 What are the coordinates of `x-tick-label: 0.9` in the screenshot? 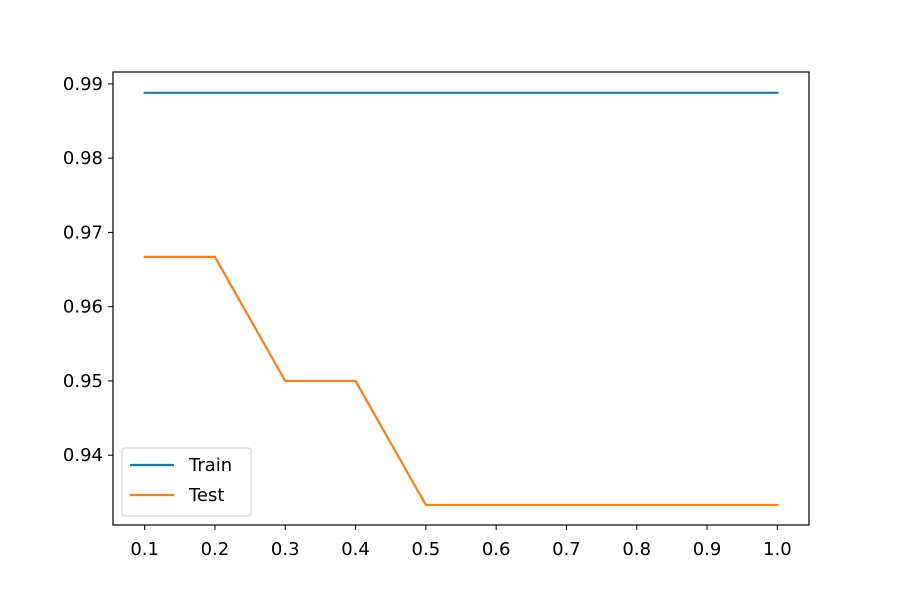 It's located at (707, 549).